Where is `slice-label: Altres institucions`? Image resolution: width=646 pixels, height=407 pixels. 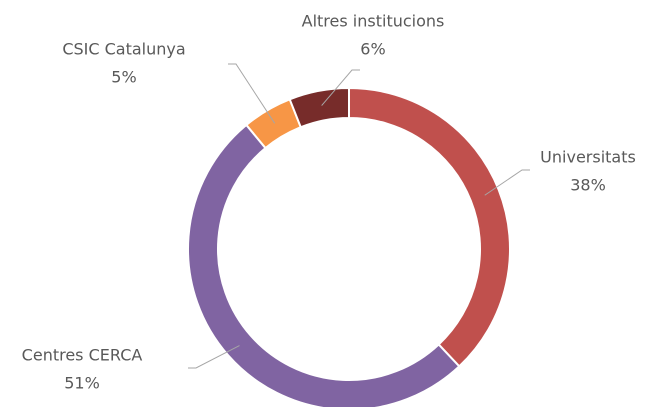
slice-label: Altres institucions is located at coordinates (373, 21).